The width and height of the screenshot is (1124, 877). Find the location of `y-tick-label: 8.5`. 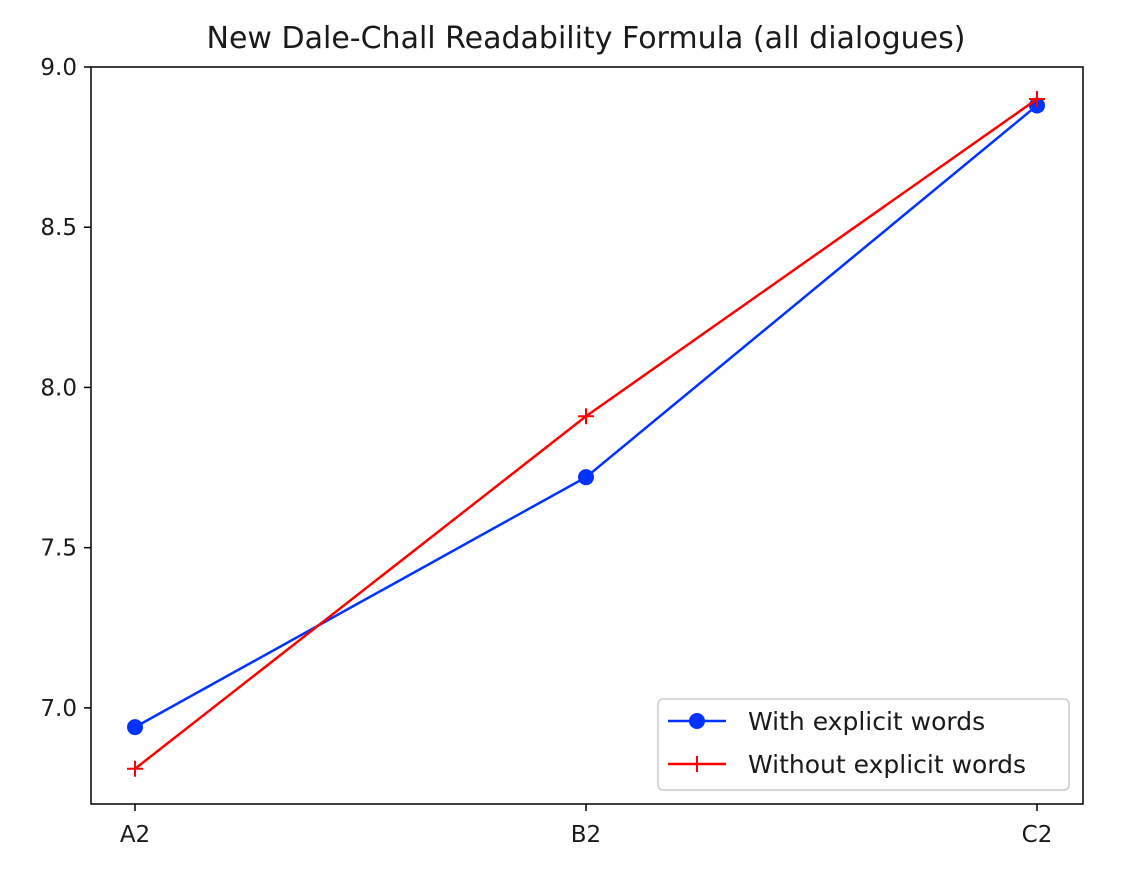

y-tick-label: 8.5 is located at coordinates (58, 228).